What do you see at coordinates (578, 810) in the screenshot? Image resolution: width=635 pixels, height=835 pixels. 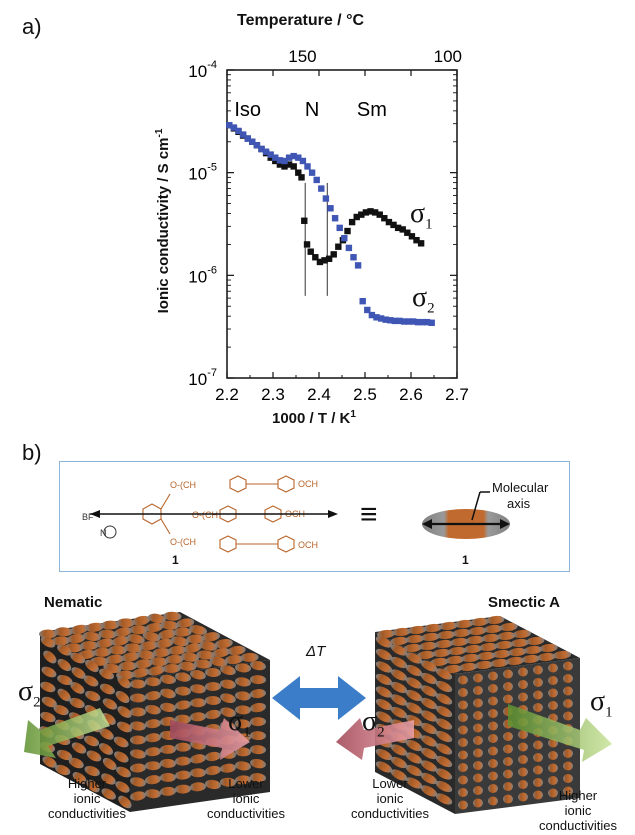 I see `right-higher-label: Higher ionic conductivities` at bounding box center [578, 810].